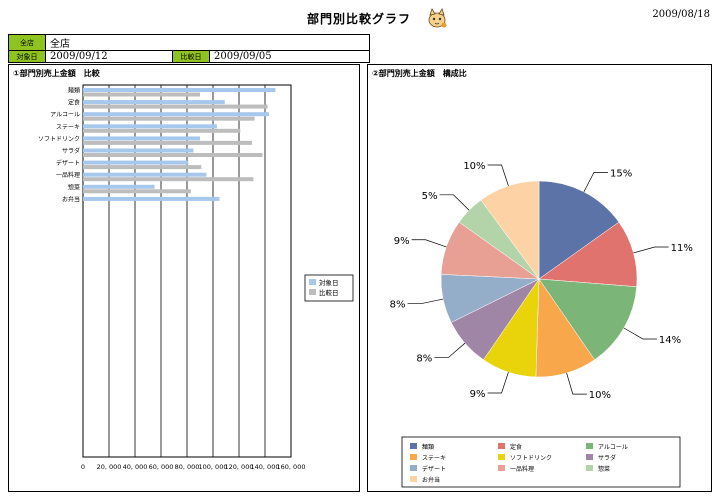 This screenshot has width=718, height=496. I want to click on category-label: アルコール, so click(65, 115).